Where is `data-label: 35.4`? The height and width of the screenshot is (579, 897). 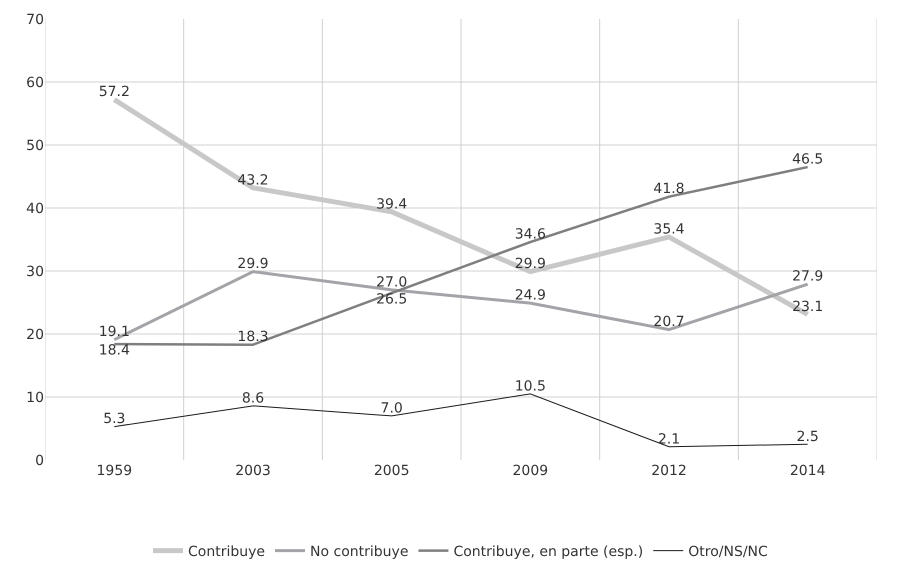
data-label: 35.4 is located at coordinates (669, 229).